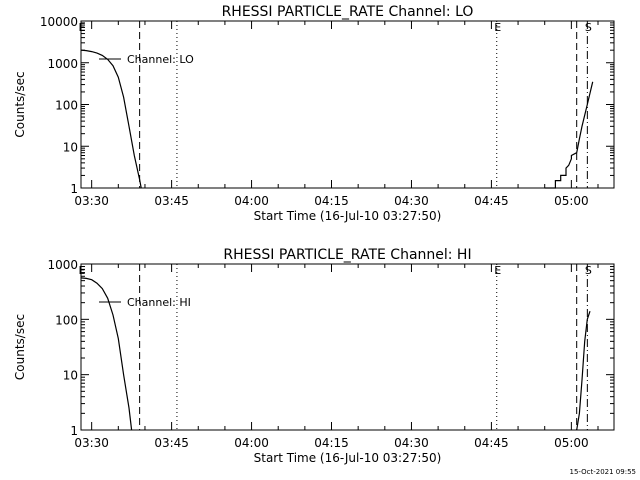  I want to click on y-tick-label: 10000, so click(59, 22).